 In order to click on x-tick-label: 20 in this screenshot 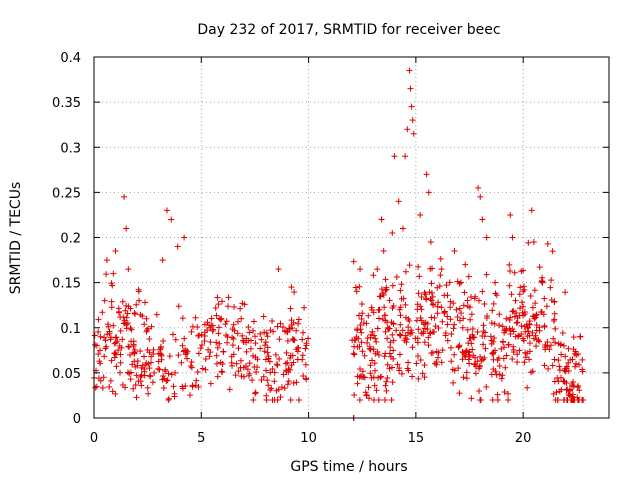, I will do `click(523, 438)`.